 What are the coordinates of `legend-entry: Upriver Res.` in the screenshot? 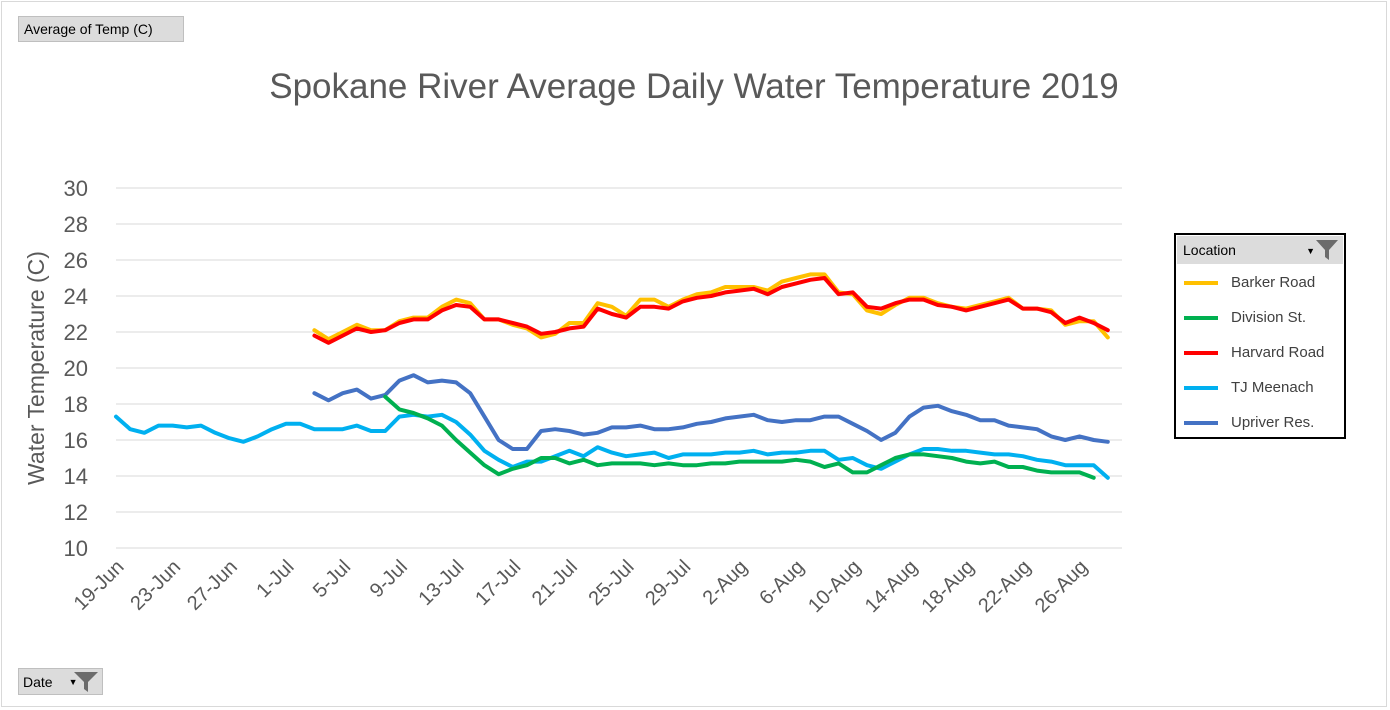 It's located at (1260, 422).